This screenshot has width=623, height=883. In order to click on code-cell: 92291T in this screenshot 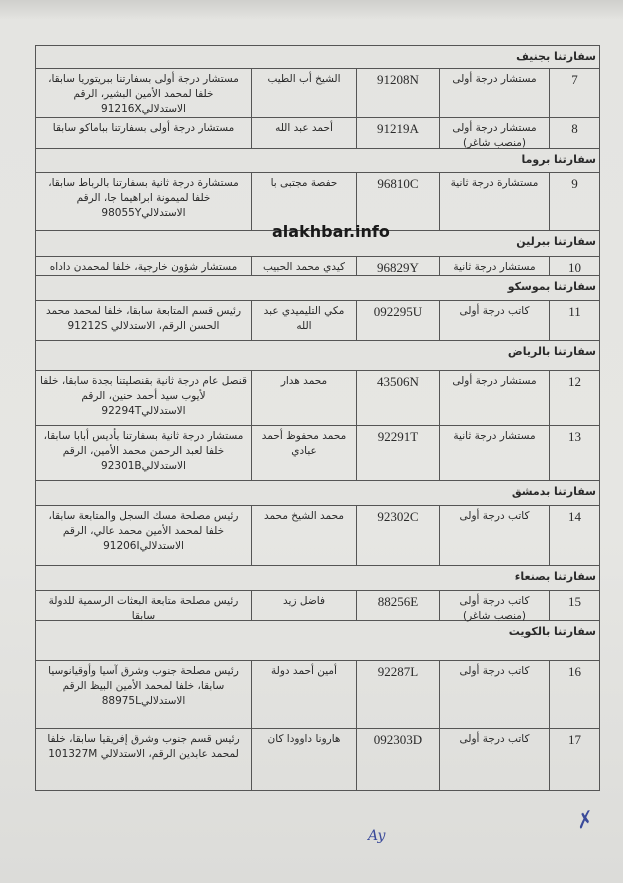, I will do `click(397, 453)`.